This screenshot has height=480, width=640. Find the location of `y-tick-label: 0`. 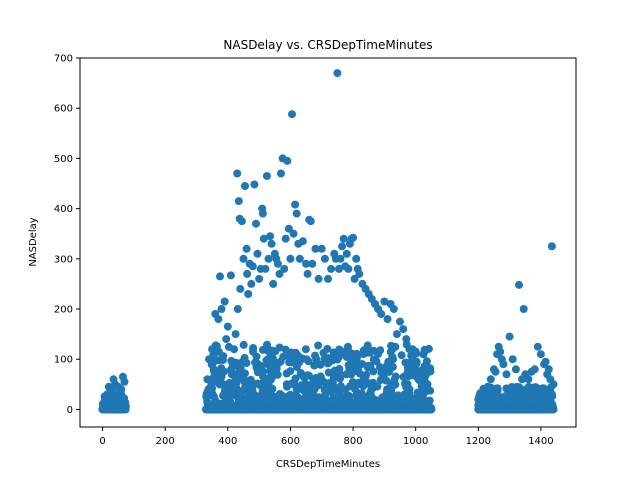

y-tick-label: 0 is located at coordinates (70, 410).